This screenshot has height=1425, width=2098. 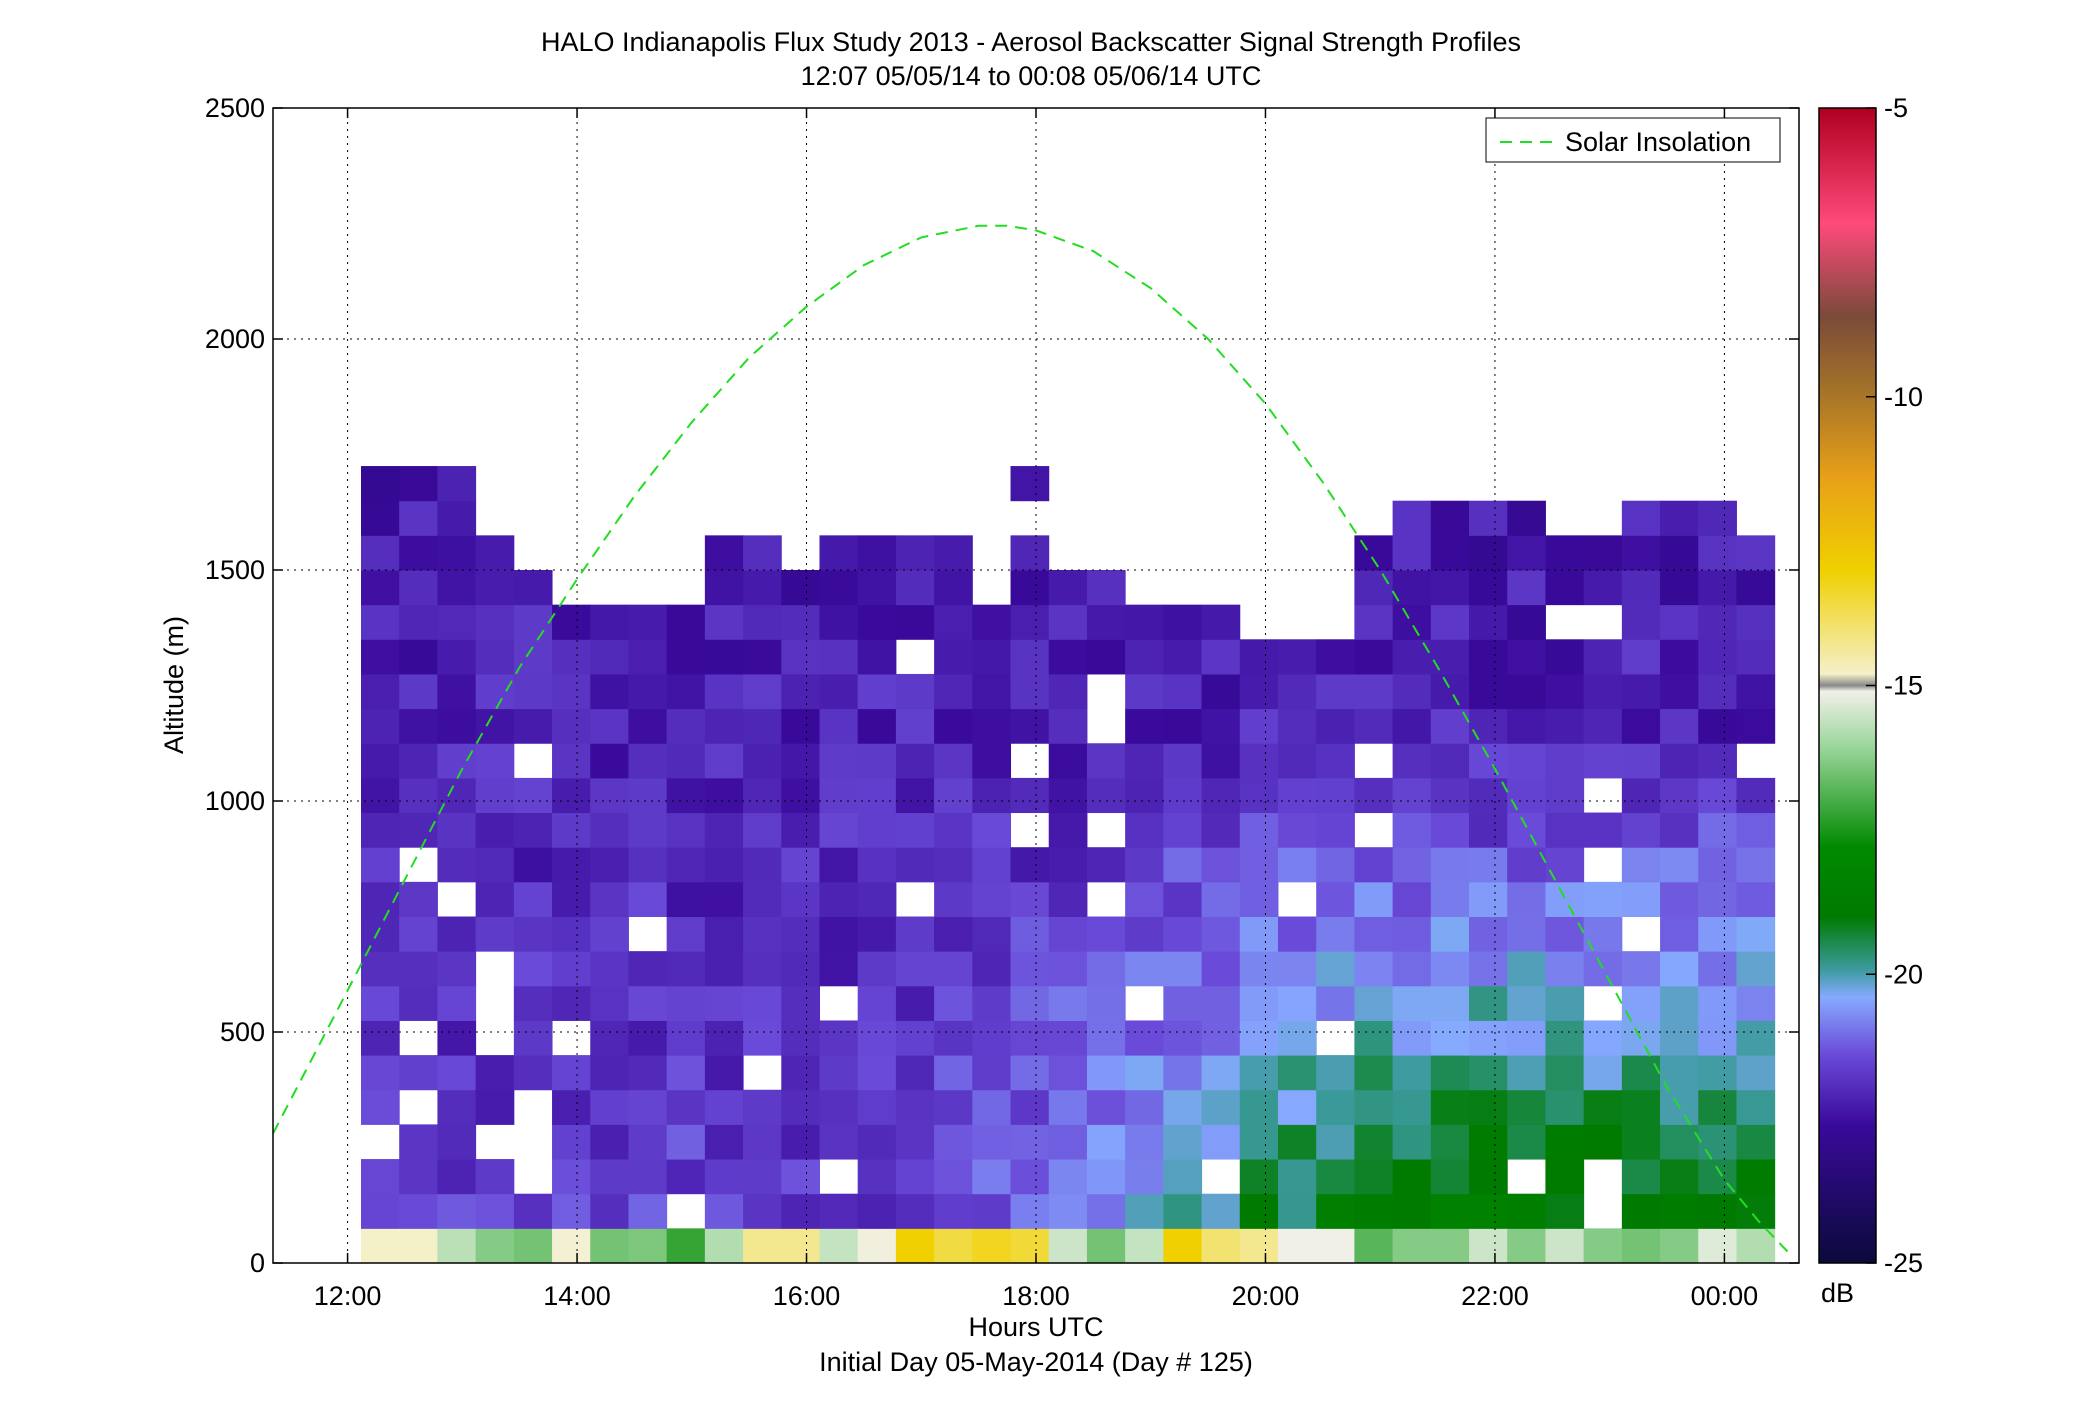 What do you see at coordinates (235, 570) in the screenshot?
I see `y-tick-label: 1500` at bounding box center [235, 570].